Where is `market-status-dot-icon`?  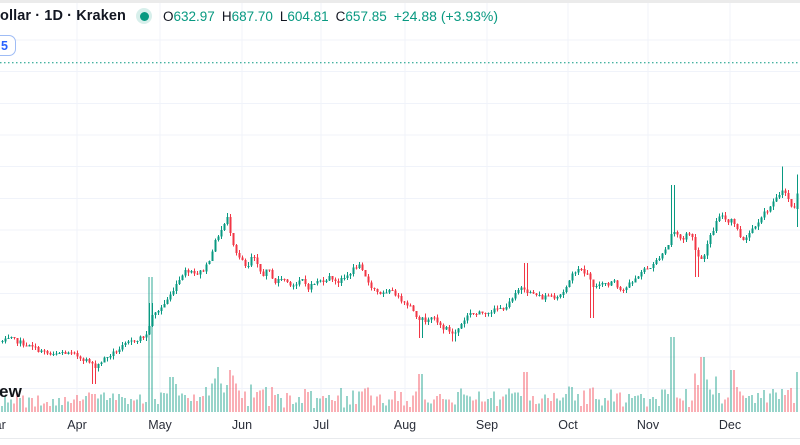
market-status-dot-icon is located at coordinates (144, 16).